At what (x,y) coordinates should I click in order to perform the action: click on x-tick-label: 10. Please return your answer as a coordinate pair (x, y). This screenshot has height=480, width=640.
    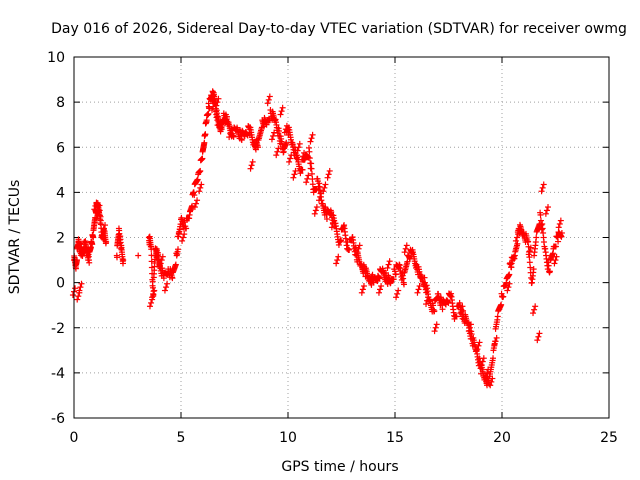
    Looking at the image, I should click on (288, 438).